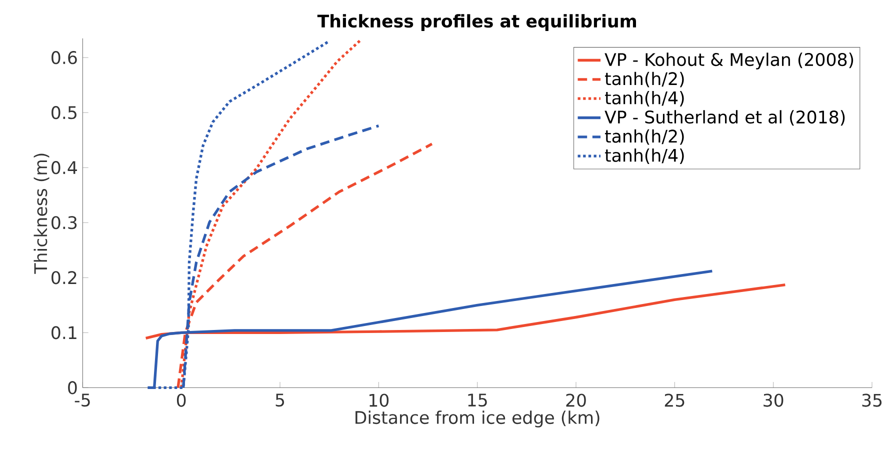 The width and height of the screenshot is (892, 457). Describe the element at coordinates (872, 400) in the screenshot. I see `x-tick-label: 35` at that location.